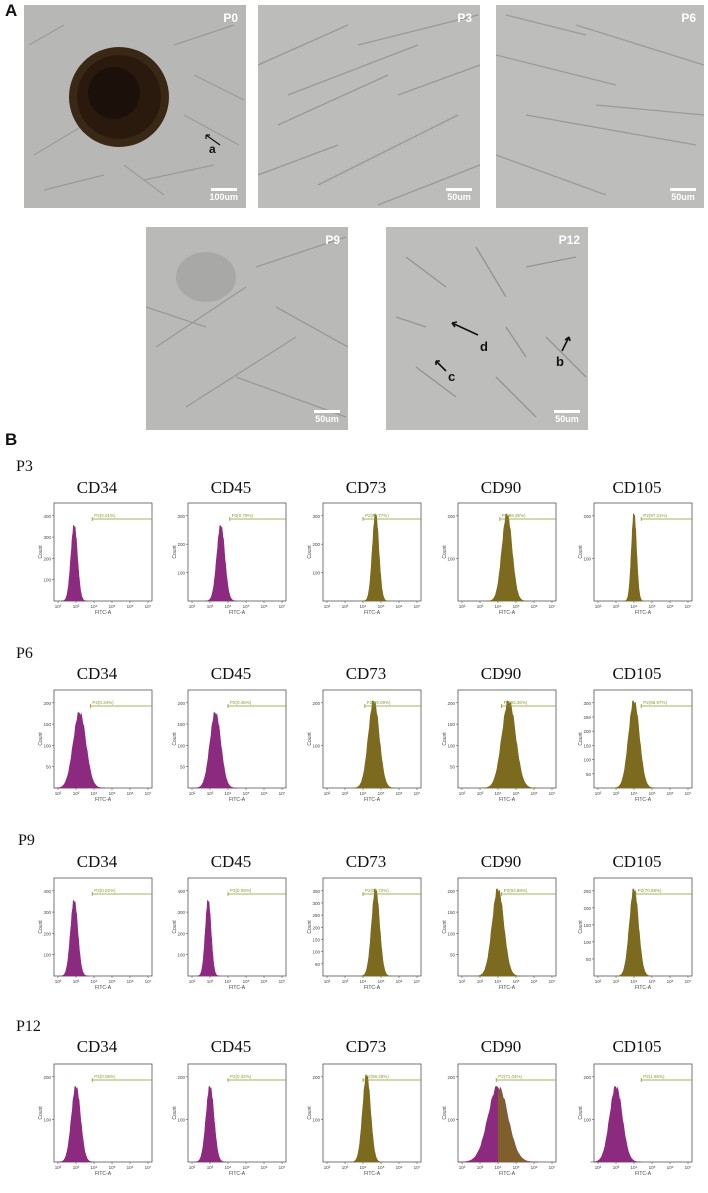 This screenshot has height=1193, width=708. I want to click on gate-label: P2(1.95%), so click(654, 1076).